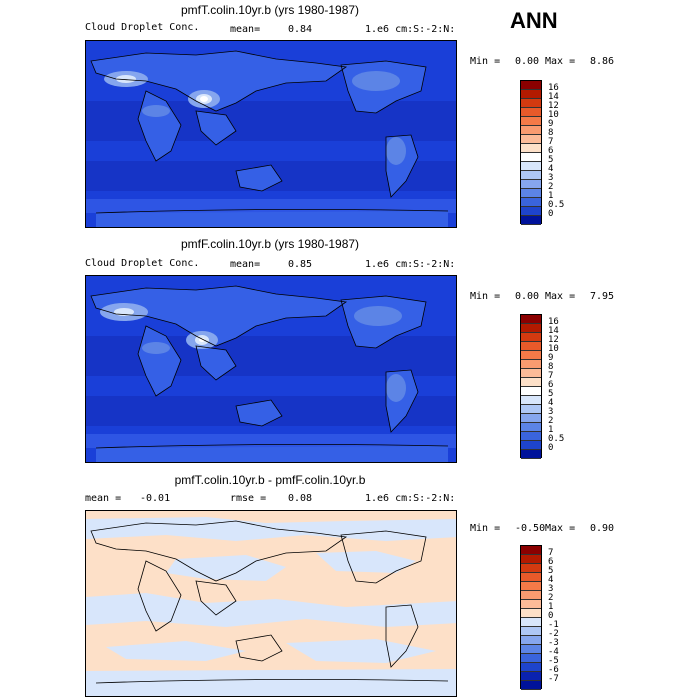 Image resolution: width=700 pixels, height=700 pixels. What do you see at coordinates (485, 296) in the screenshot?
I see `min-label: Min =` at bounding box center [485, 296].